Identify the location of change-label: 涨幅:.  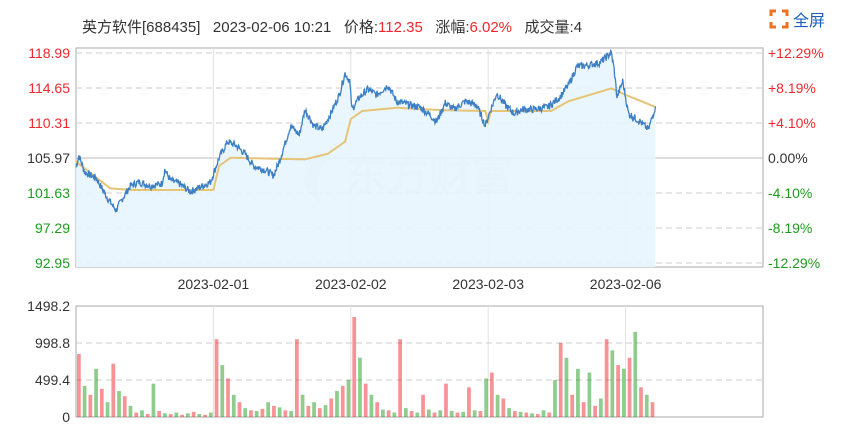
(452, 27).